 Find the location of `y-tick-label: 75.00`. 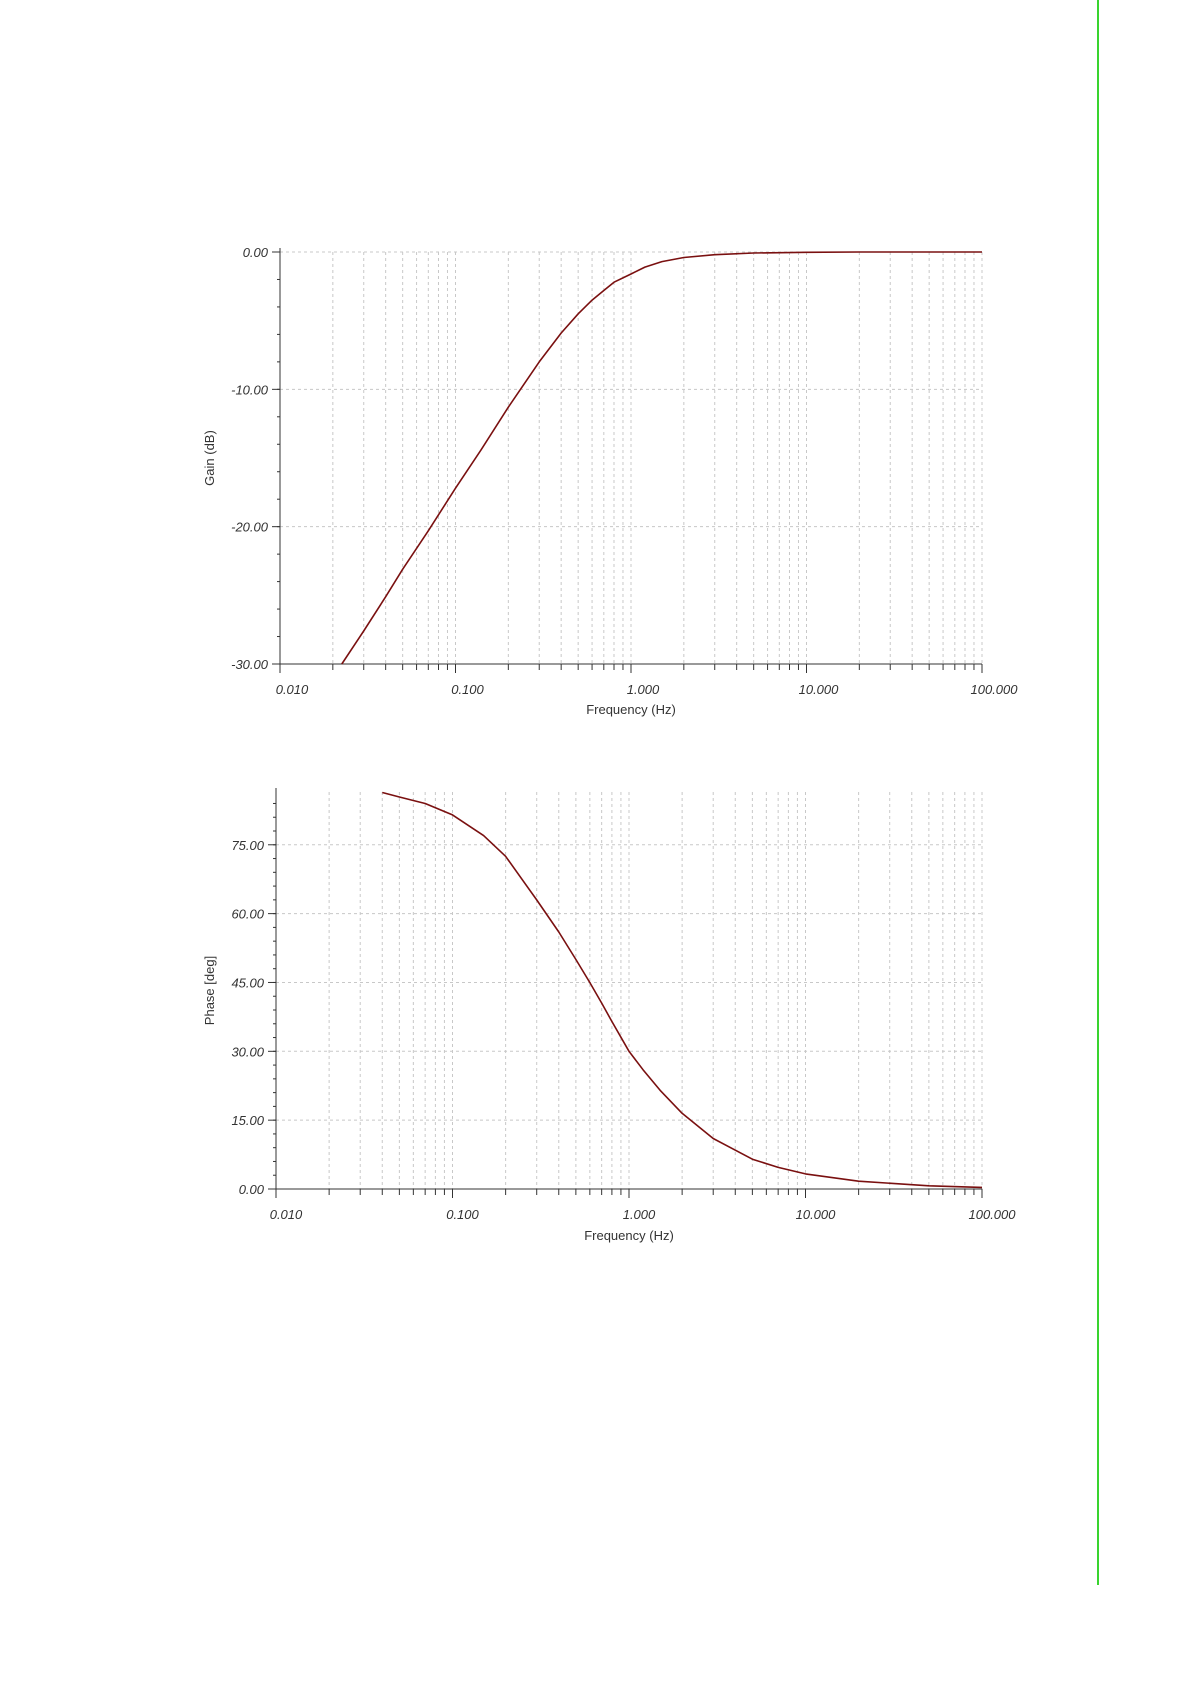

y-tick-label: 75.00 is located at coordinates (247, 845).